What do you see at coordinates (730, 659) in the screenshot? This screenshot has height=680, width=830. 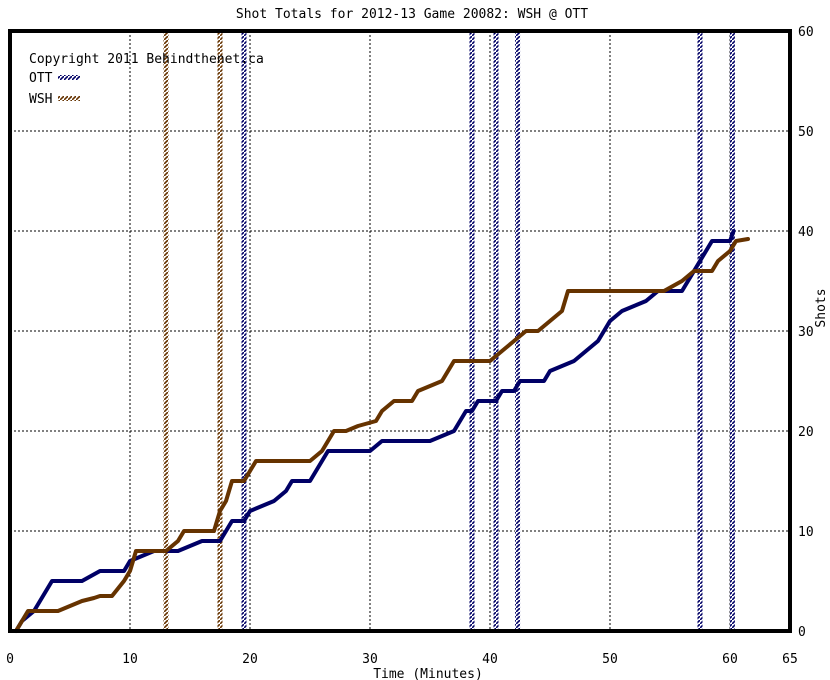 I see `x-tick-label: 60` at bounding box center [730, 659].